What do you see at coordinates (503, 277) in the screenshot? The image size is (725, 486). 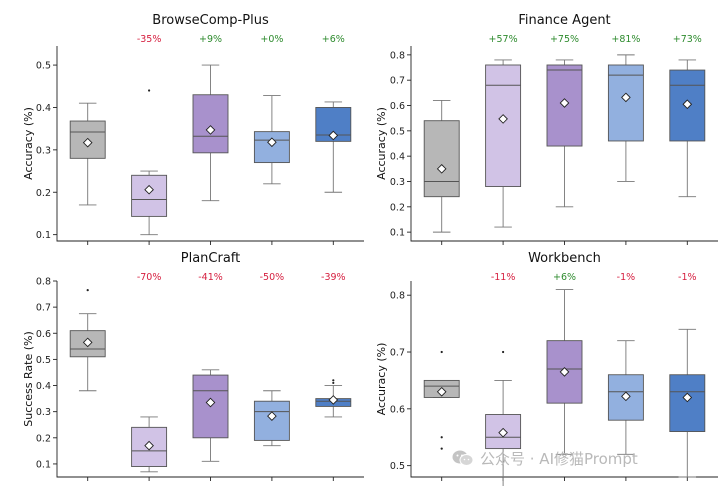 I see `delta-label: -11%` at bounding box center [503, 277].